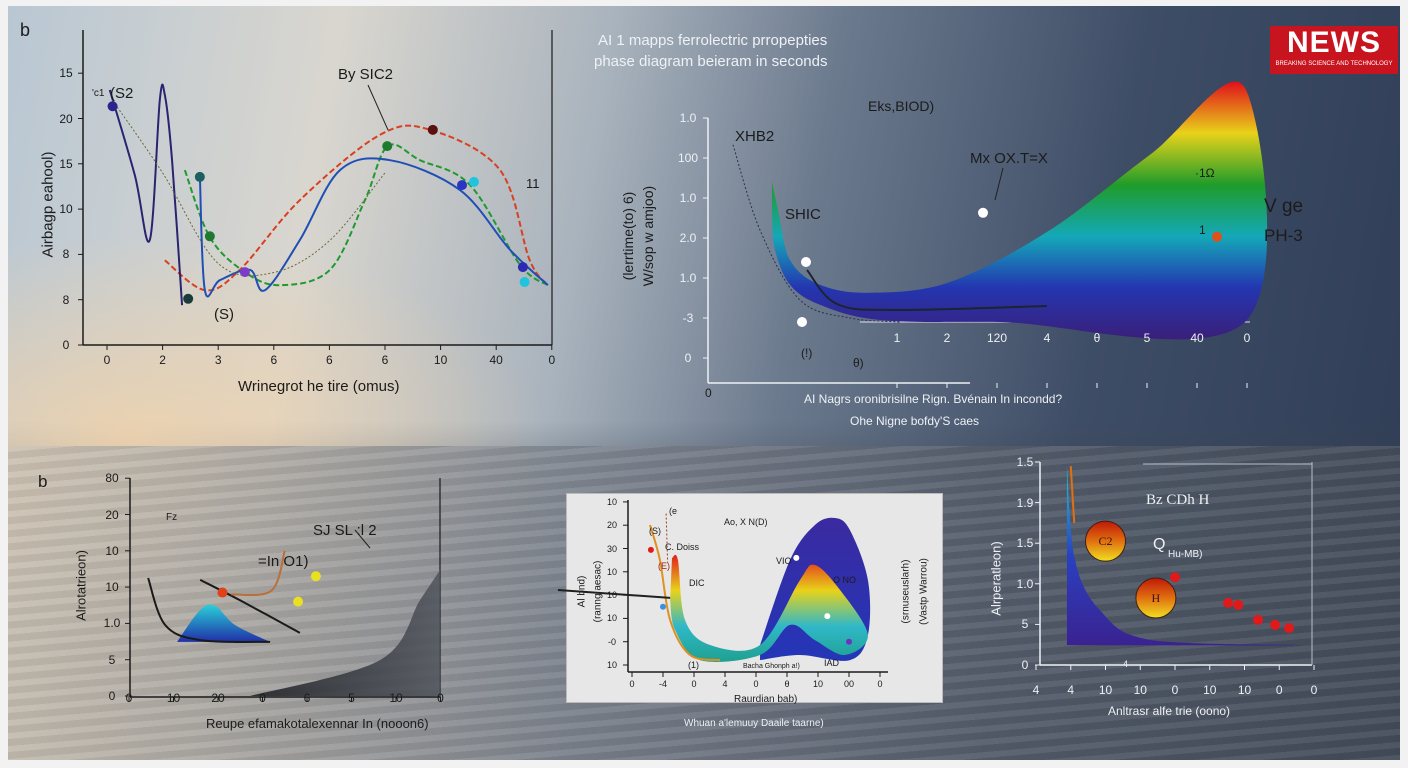 This screenshot has width=1408, height=768. What do you see at coordinates (915, 421) in the screenshot?
I see `chart-caption: Ohe Nigne bofdy'S caes` at bounding box center [915, 421].